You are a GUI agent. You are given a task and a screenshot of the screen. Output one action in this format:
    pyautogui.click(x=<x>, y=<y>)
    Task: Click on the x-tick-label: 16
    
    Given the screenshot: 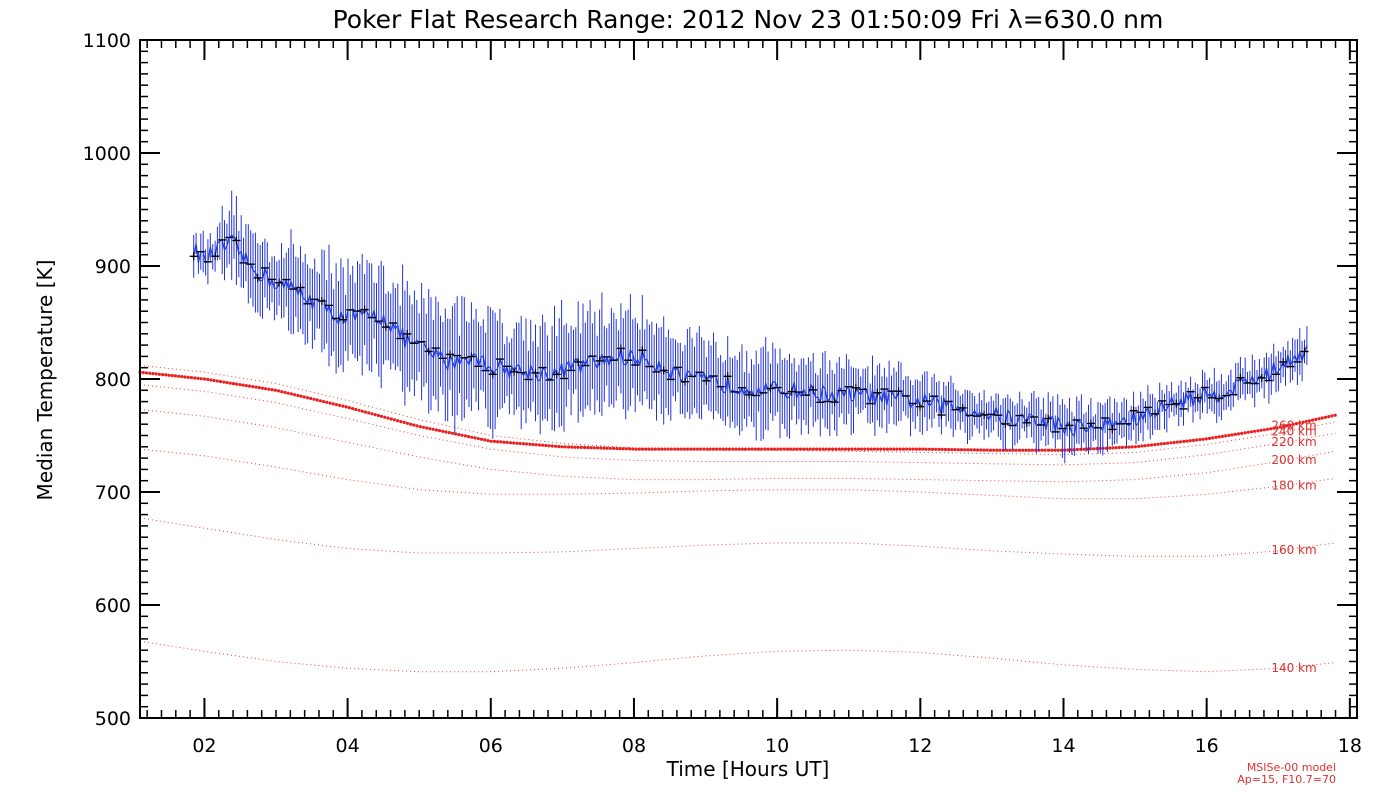 What is the action you would take?
    pyautogui.click(x=1207, y=746)
    